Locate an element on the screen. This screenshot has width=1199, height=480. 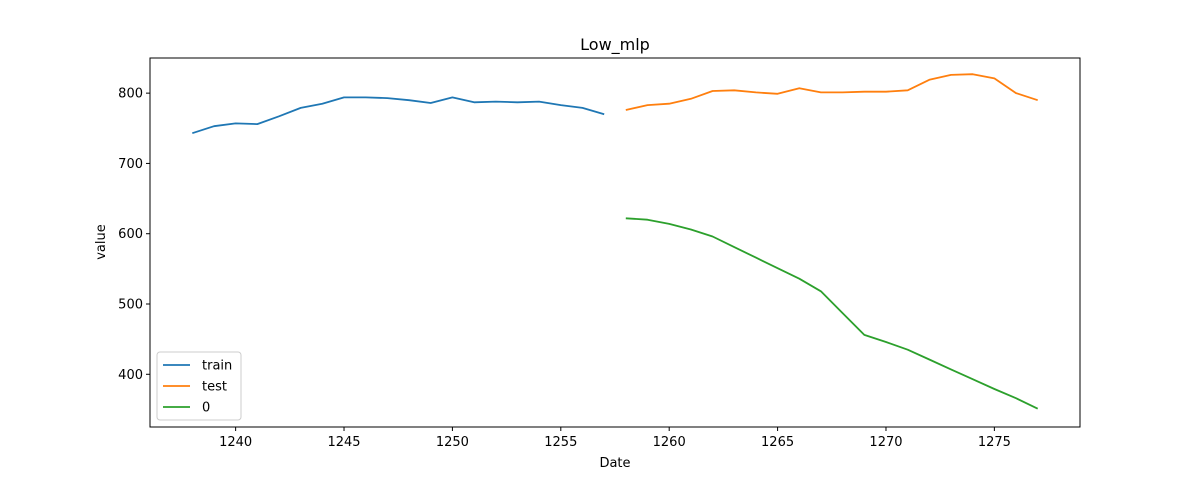
legend: train test 0 is located at coordinates (199, 386).